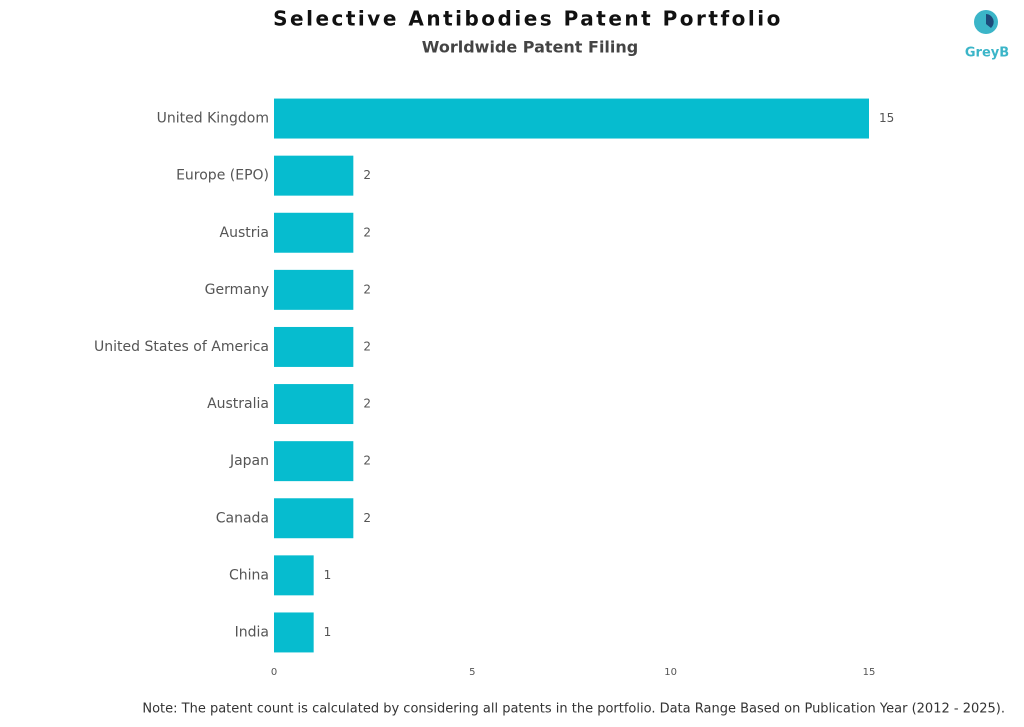 Image resolution: width=1024 pixels, height=727 pixels. What do you see at coordinates (530, 47) in the screenshot?
I see `chart-subtitle: Worldwide Patent Filing` at bounding box center [530, 47].